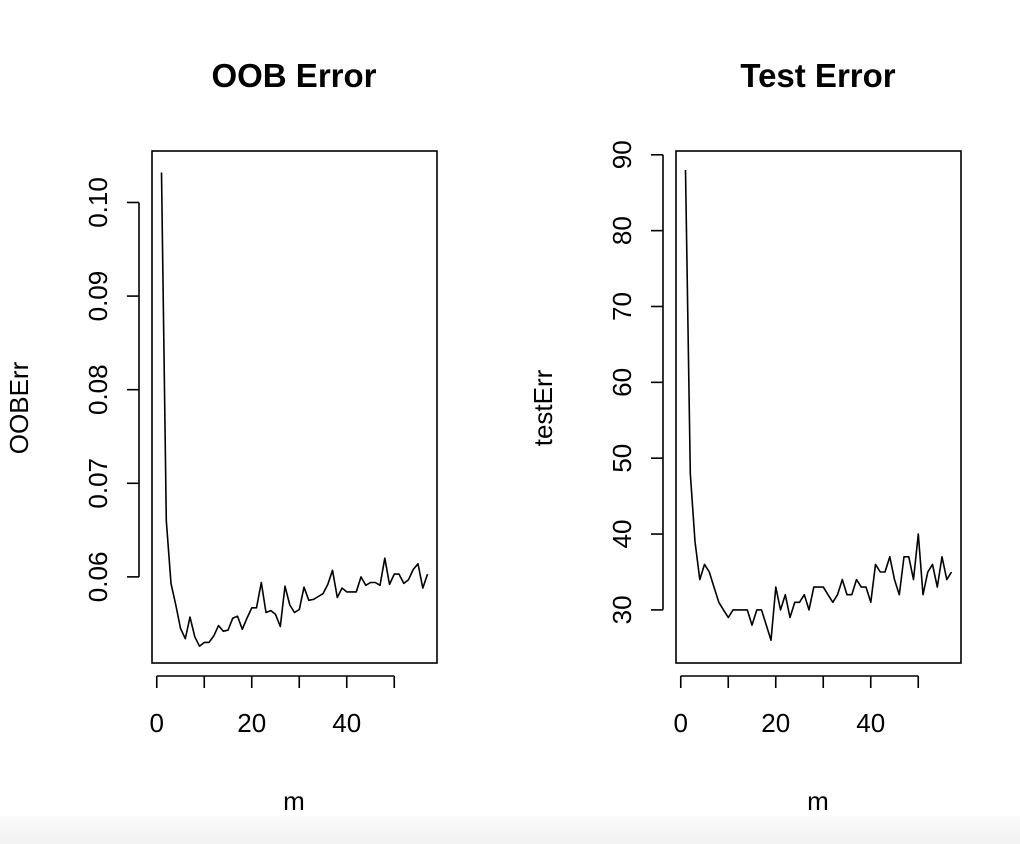 The height and width of the screenshot is (844, 1020). Describe the element at coordinates (98, 202) in the screenshot. I see `y-tick-label: 0.10` at that location.